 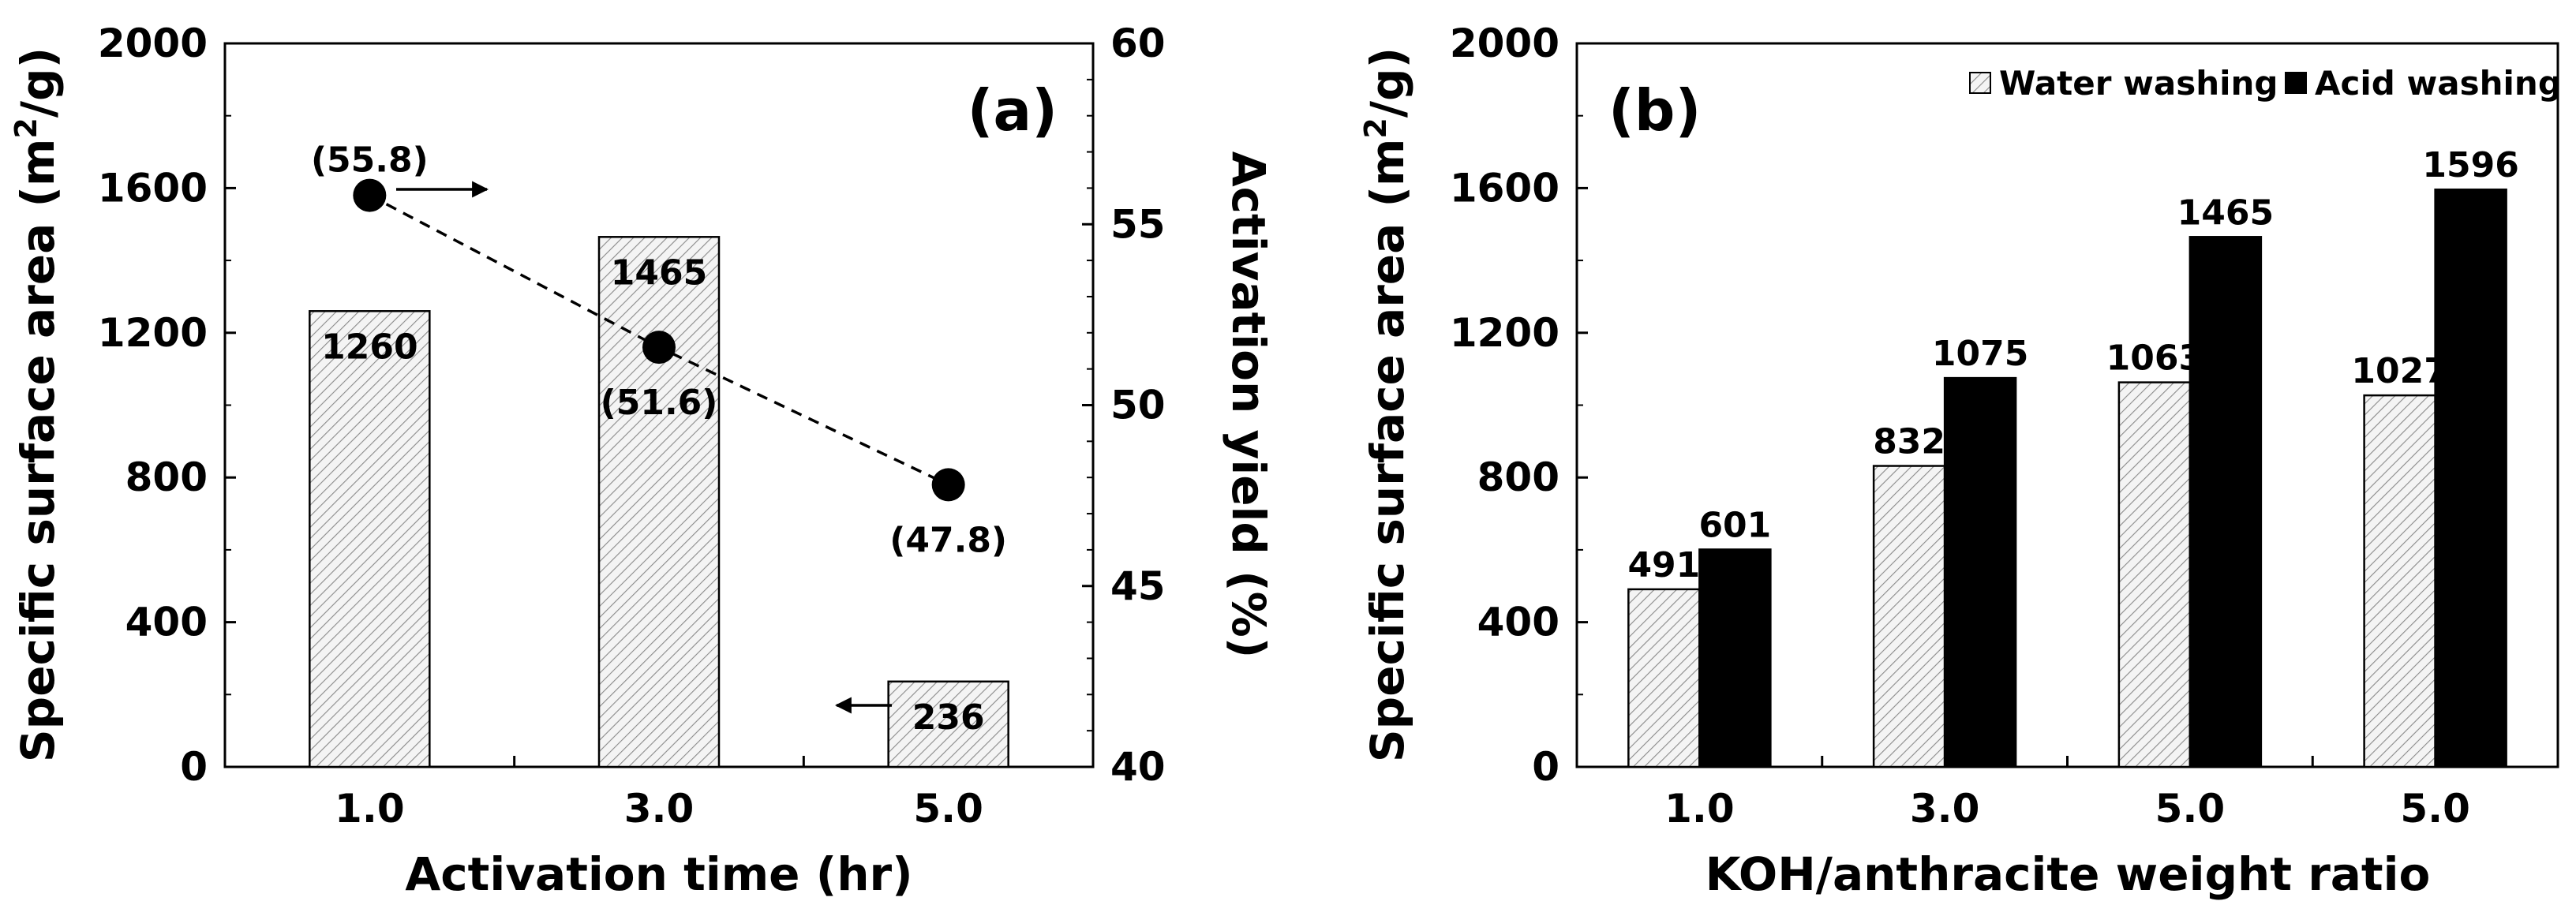 What do you see at coordinates (370, 539) in the screenshot?
I see `bar-1.0` at bounding box center [370, 539].